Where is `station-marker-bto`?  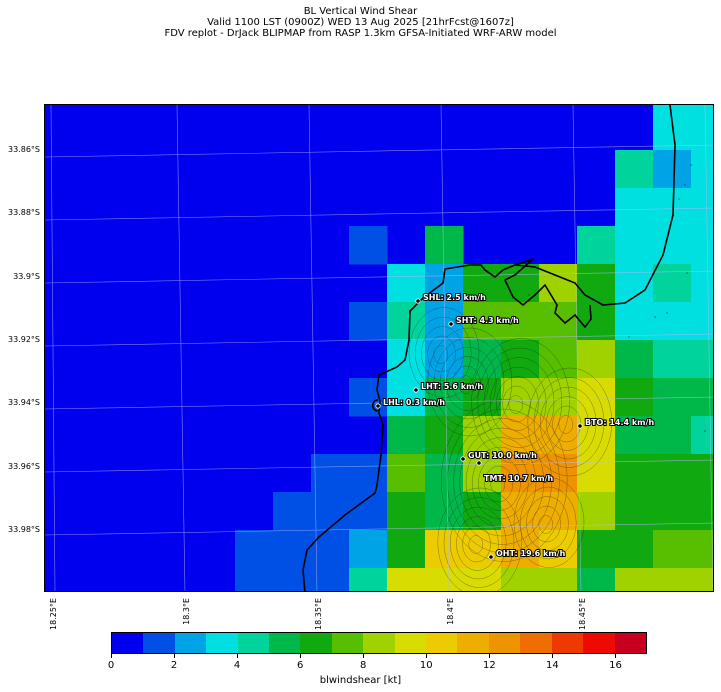
station-marker-bto is located at coordinates (580, 426).